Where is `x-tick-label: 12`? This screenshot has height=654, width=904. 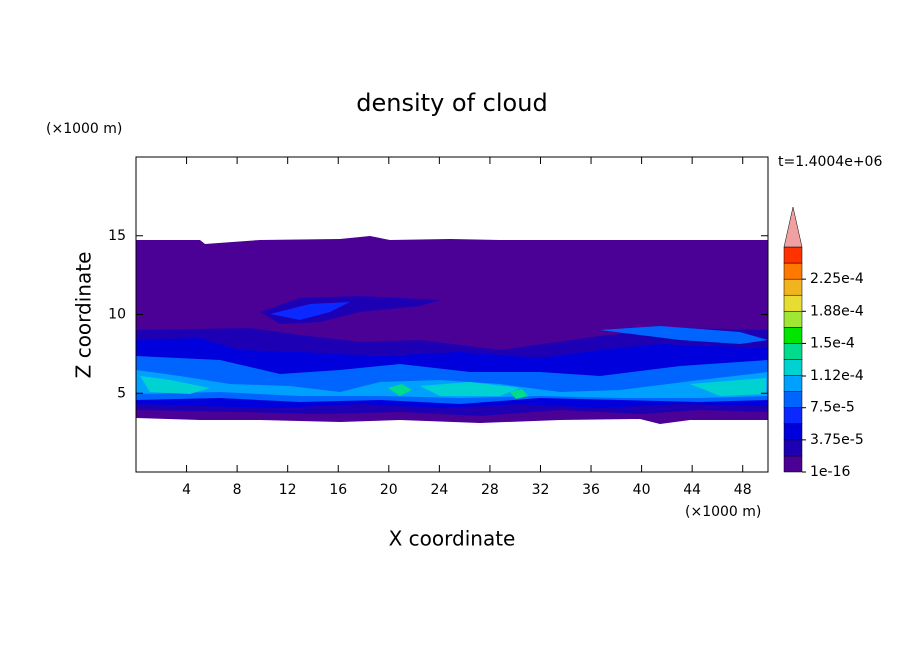
x-tick-label: 12 is located at coordinates (288, 490).